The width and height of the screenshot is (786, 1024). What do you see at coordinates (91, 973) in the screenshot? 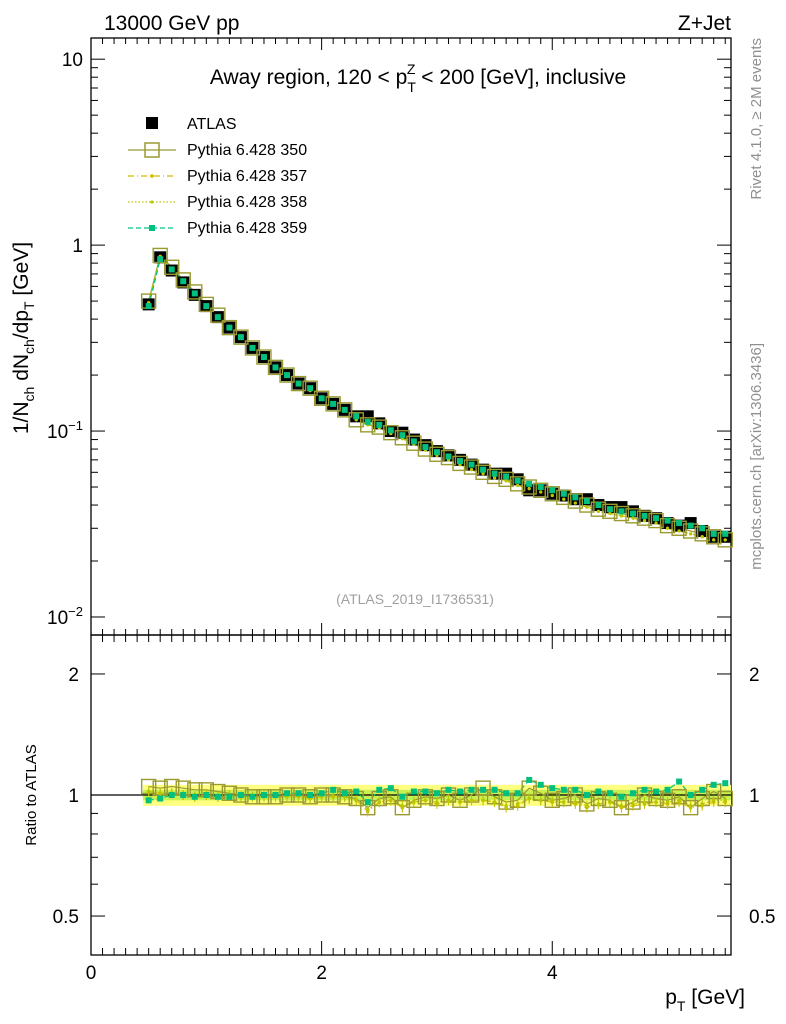
I see `x-tick-label: 0` at bounding box center [91, 973].